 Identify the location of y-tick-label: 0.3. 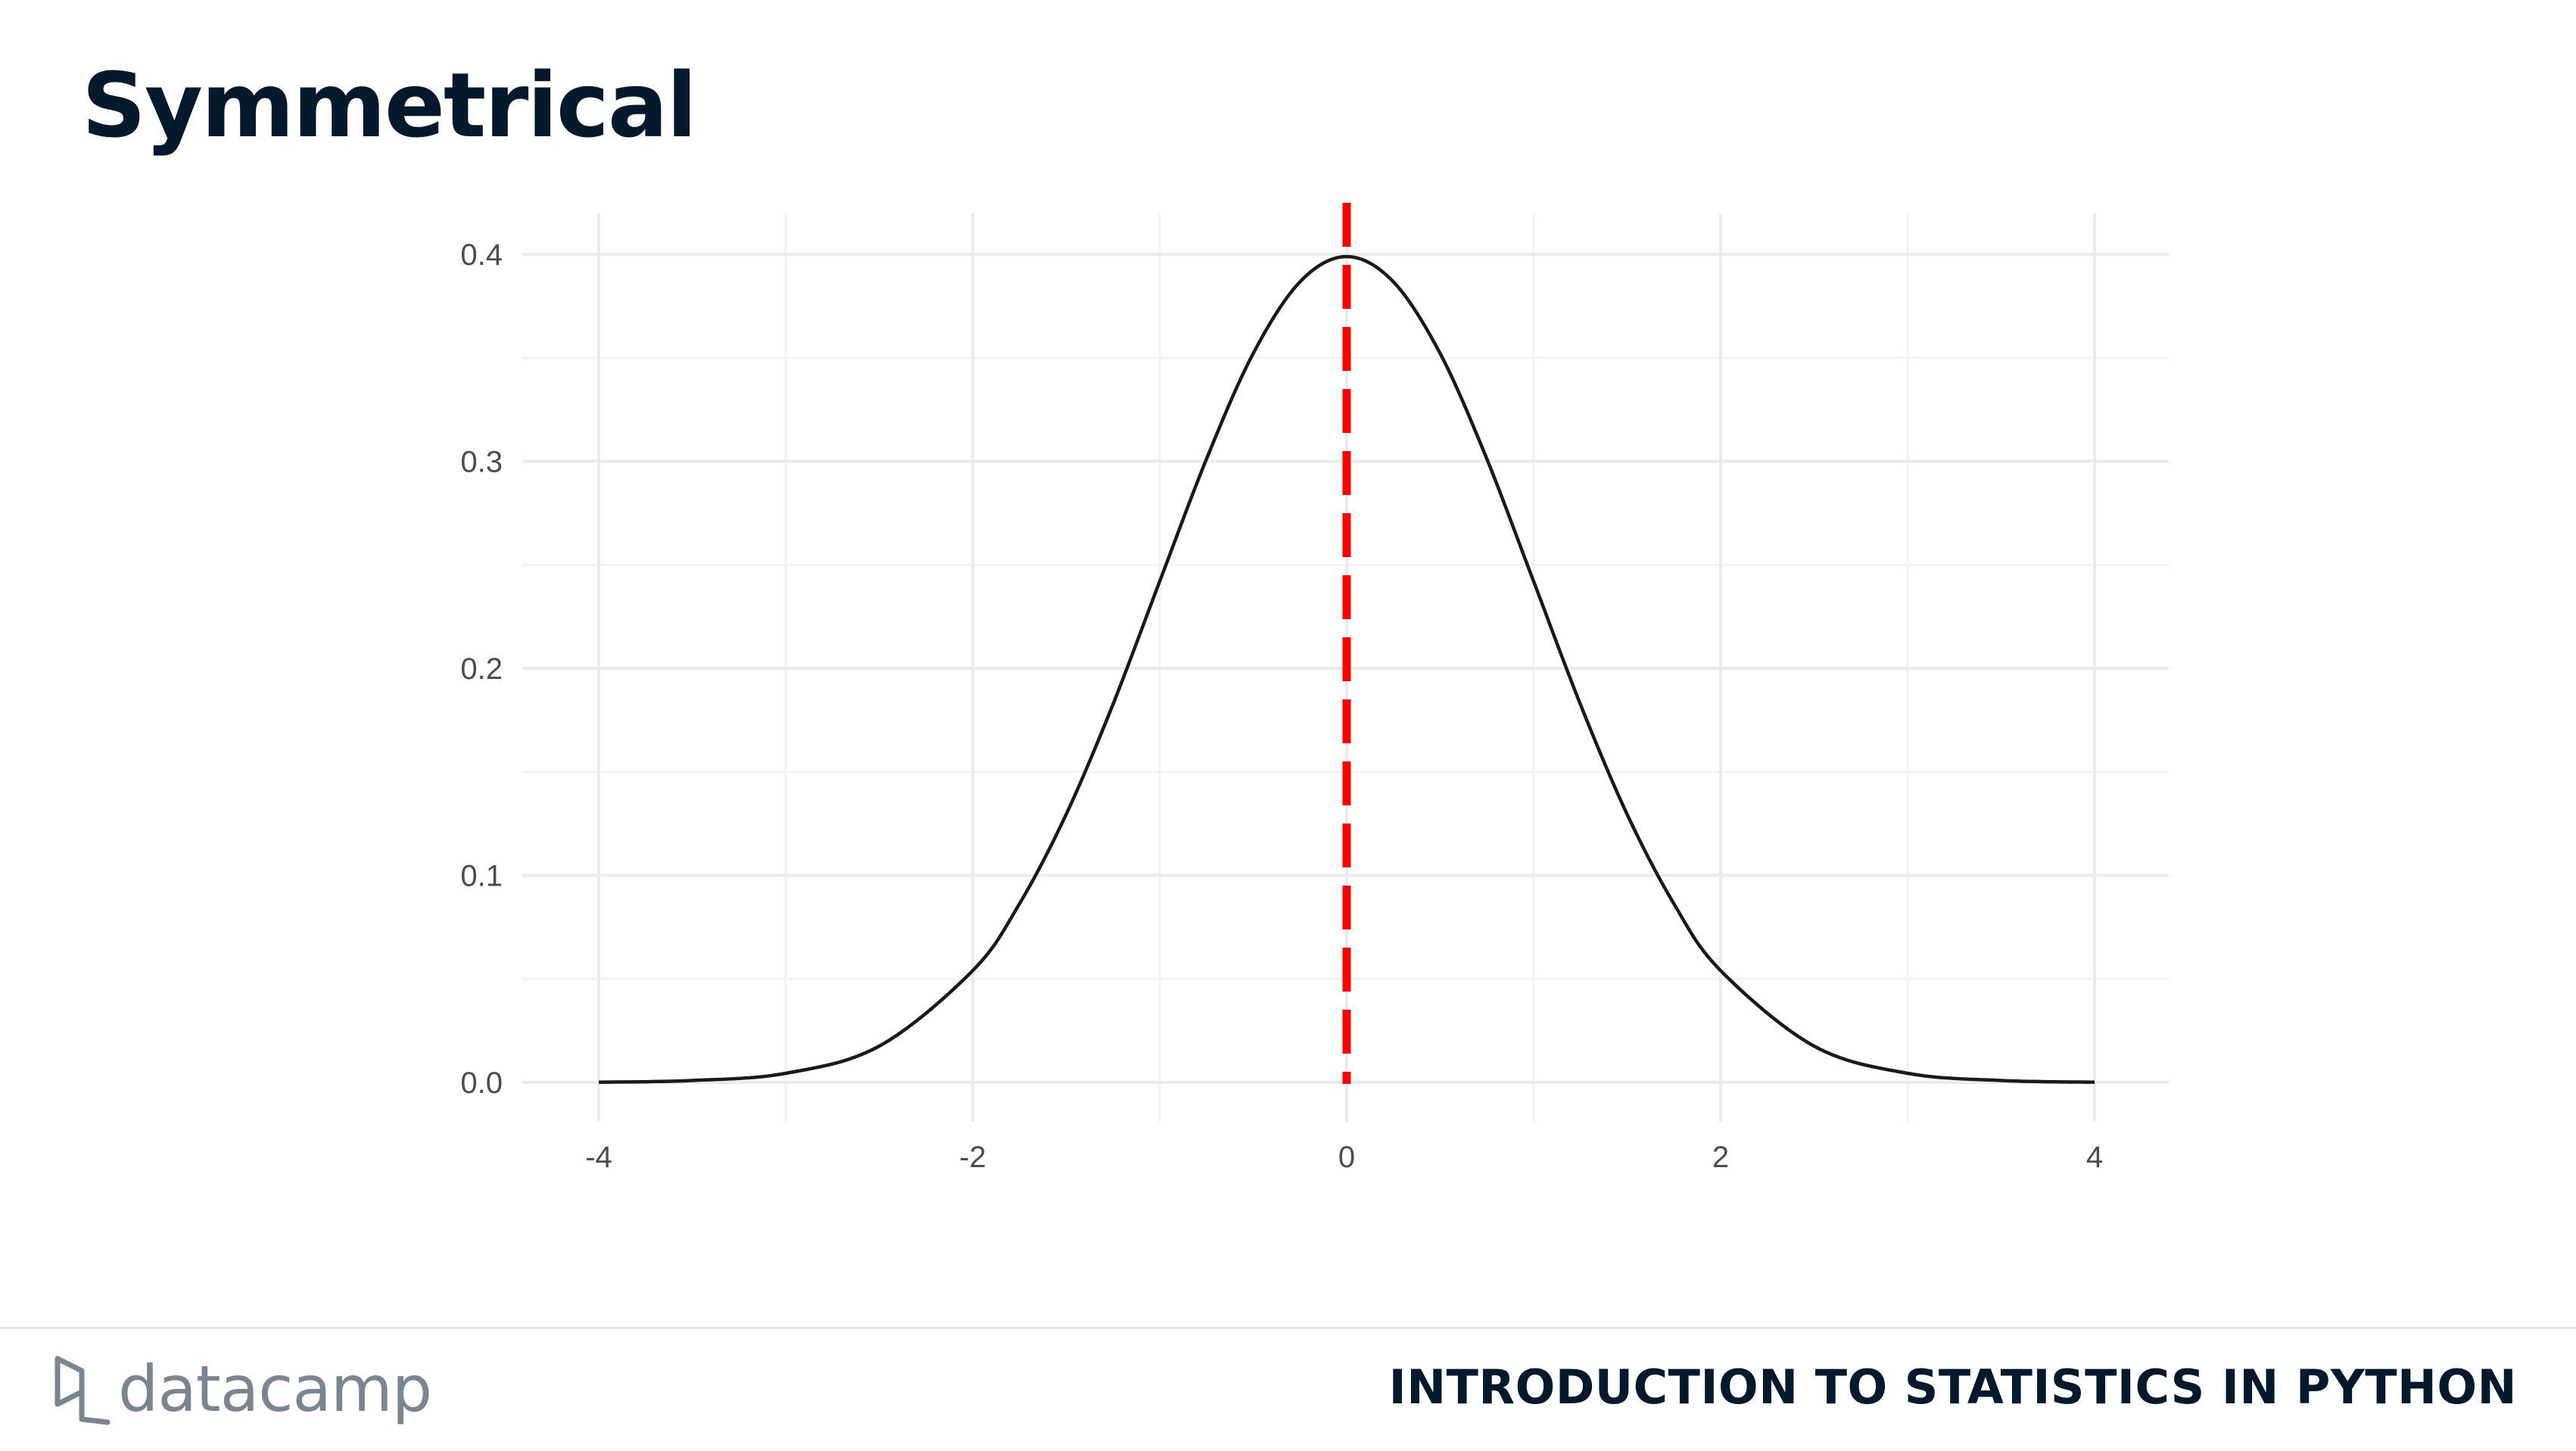
(481, 462).